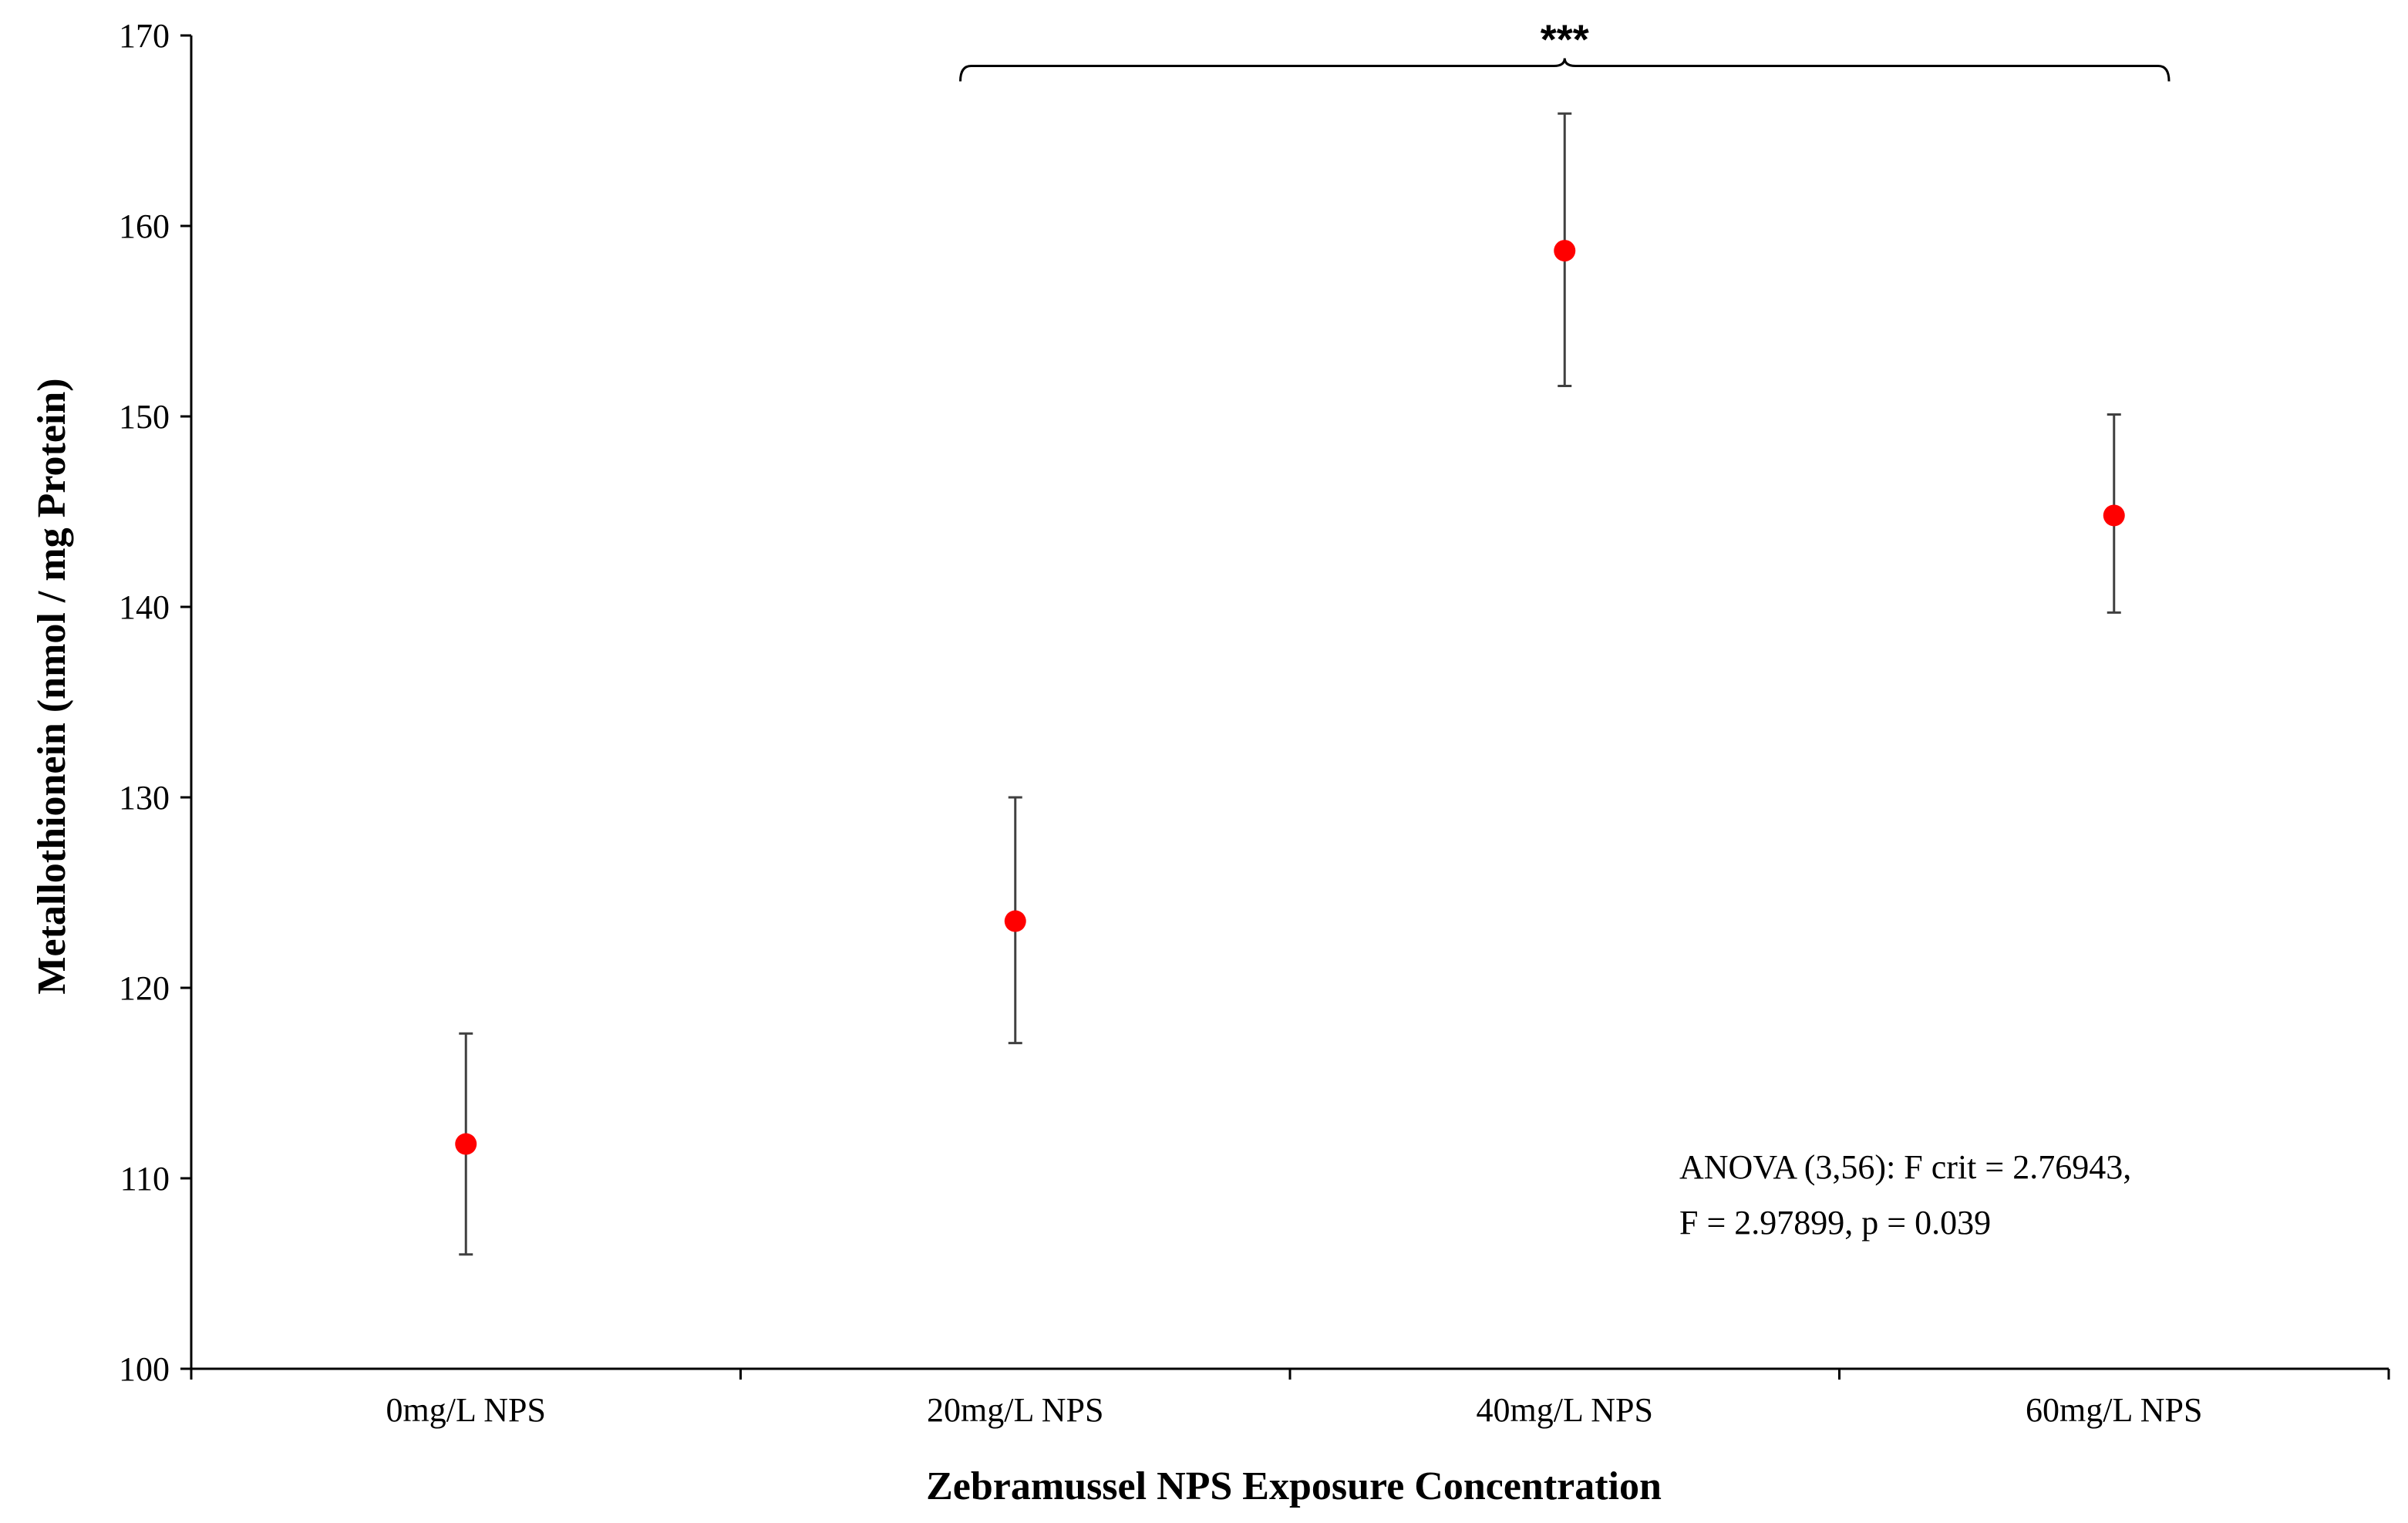  What do you see at coordinates (144, 798) in the screenshot?
I see `y-tick-label: 130` at bounding box center [144, 798].